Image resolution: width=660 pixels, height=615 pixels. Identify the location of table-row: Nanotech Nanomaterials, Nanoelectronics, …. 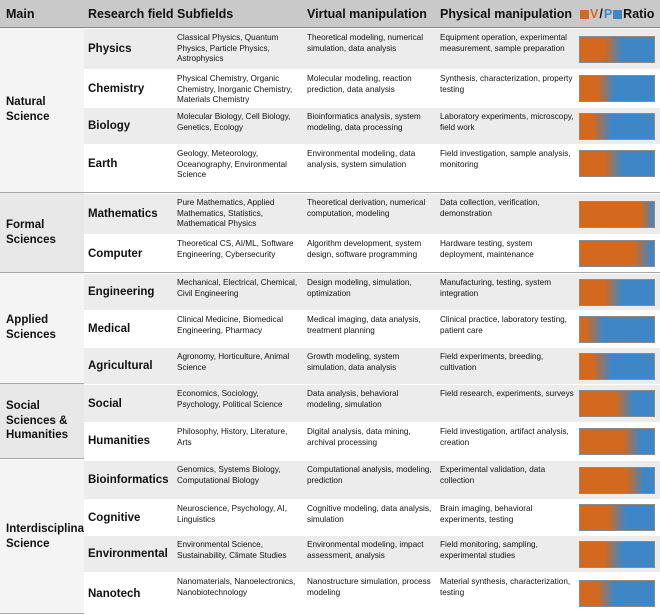
(372, 593).